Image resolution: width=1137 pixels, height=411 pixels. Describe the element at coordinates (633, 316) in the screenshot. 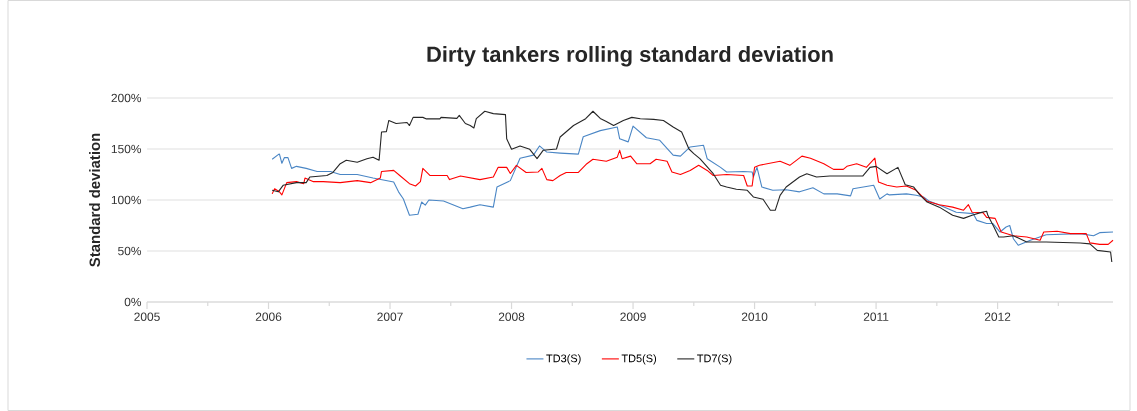

I see `x-tick-label: 2009` at that location.